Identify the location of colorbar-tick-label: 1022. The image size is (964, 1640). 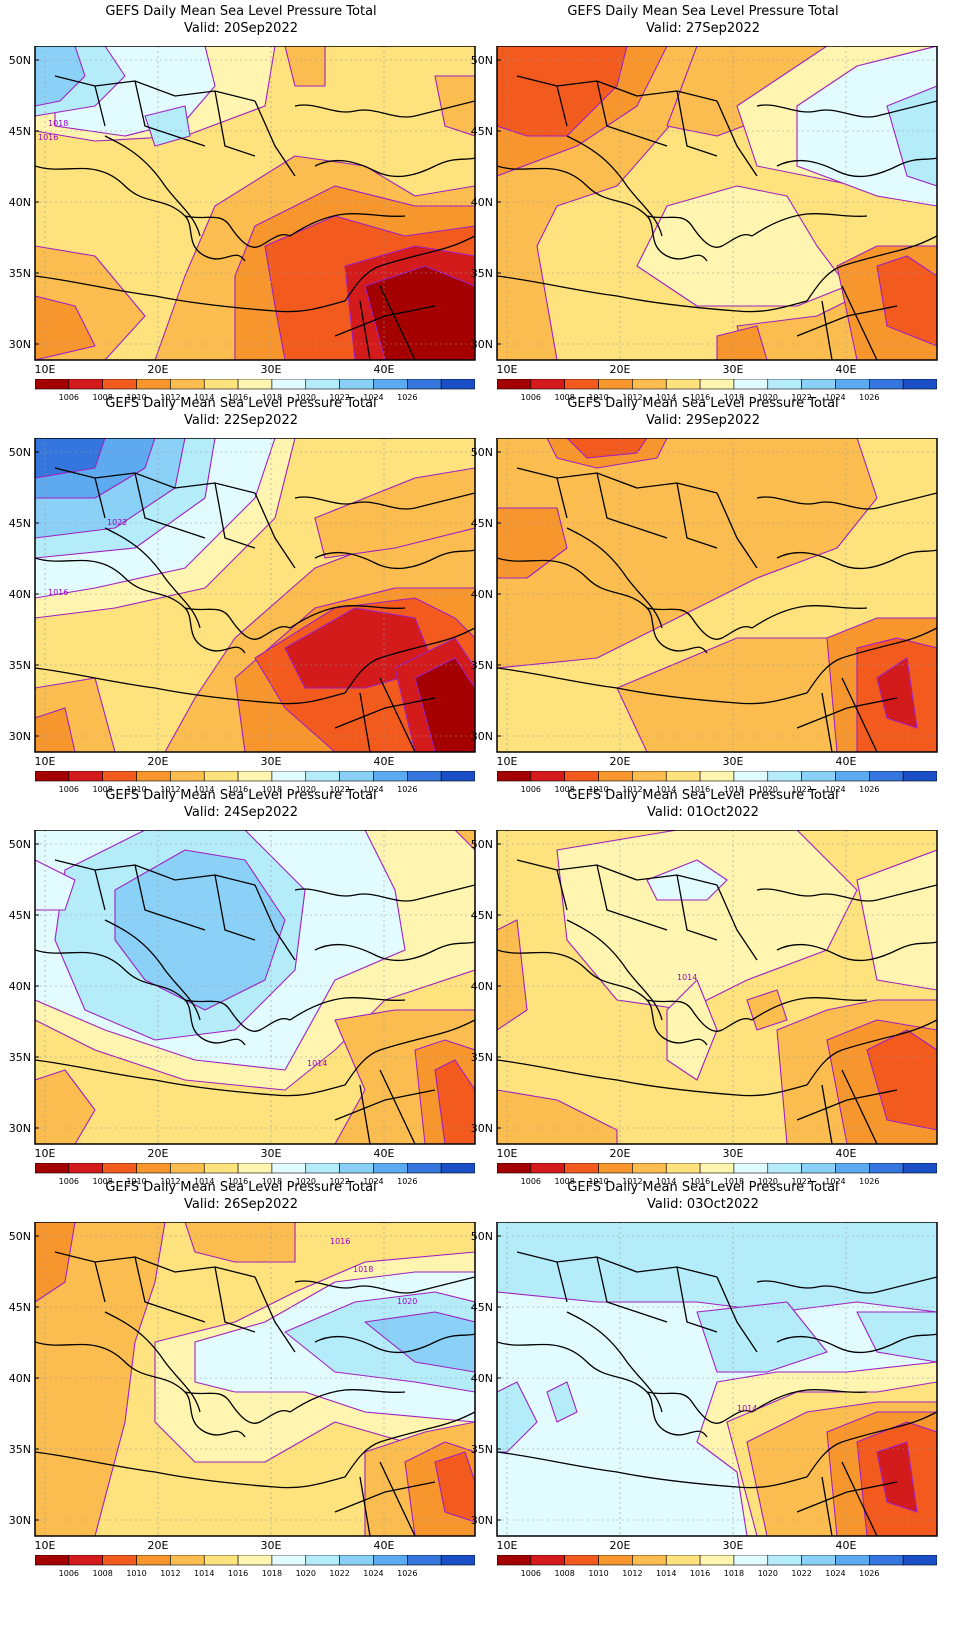
(339, 397).